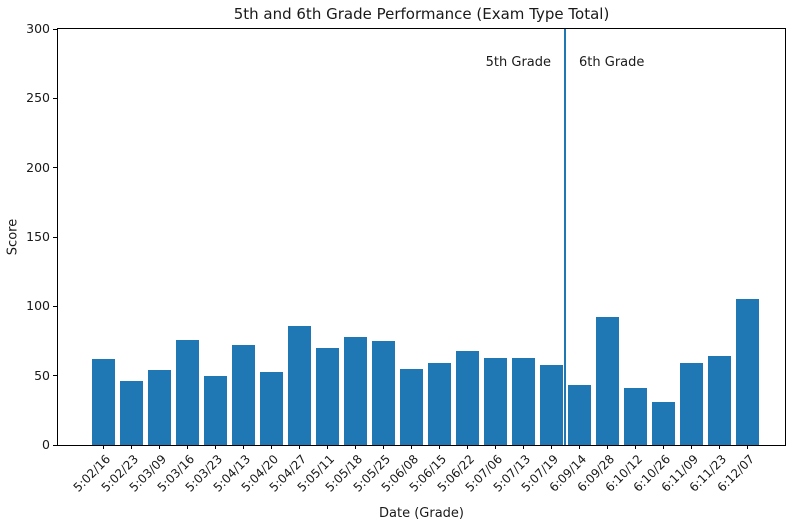  I want to click on annotation-6th-grade: 6th Grade, so click(612, 62).